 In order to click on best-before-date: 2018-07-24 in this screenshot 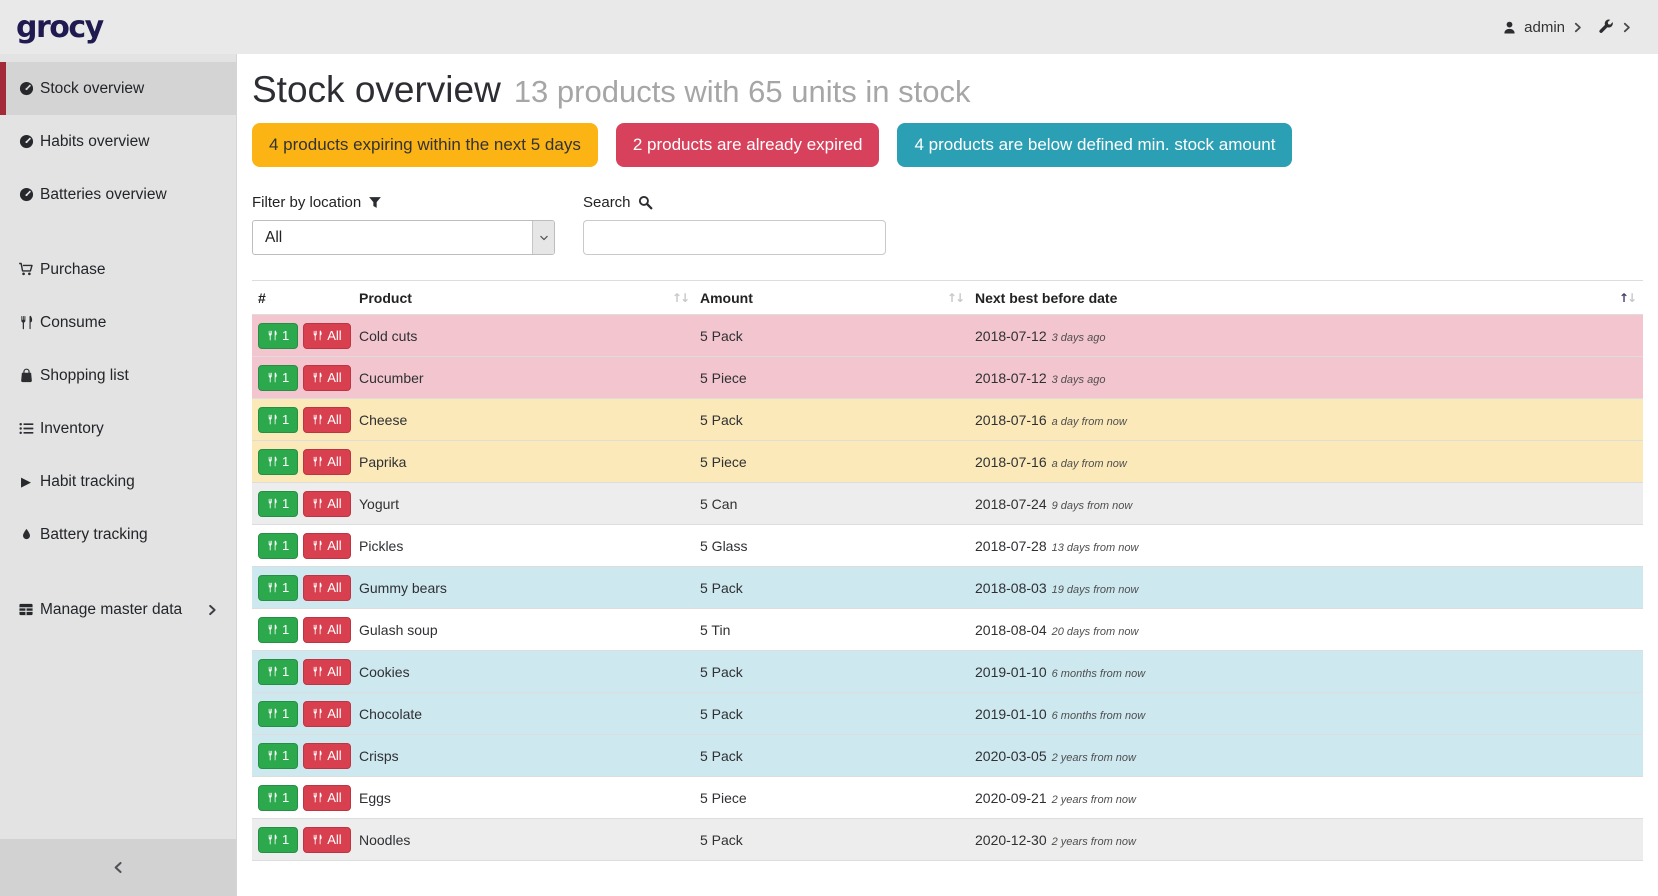, I will do `click(1011, 503)`.